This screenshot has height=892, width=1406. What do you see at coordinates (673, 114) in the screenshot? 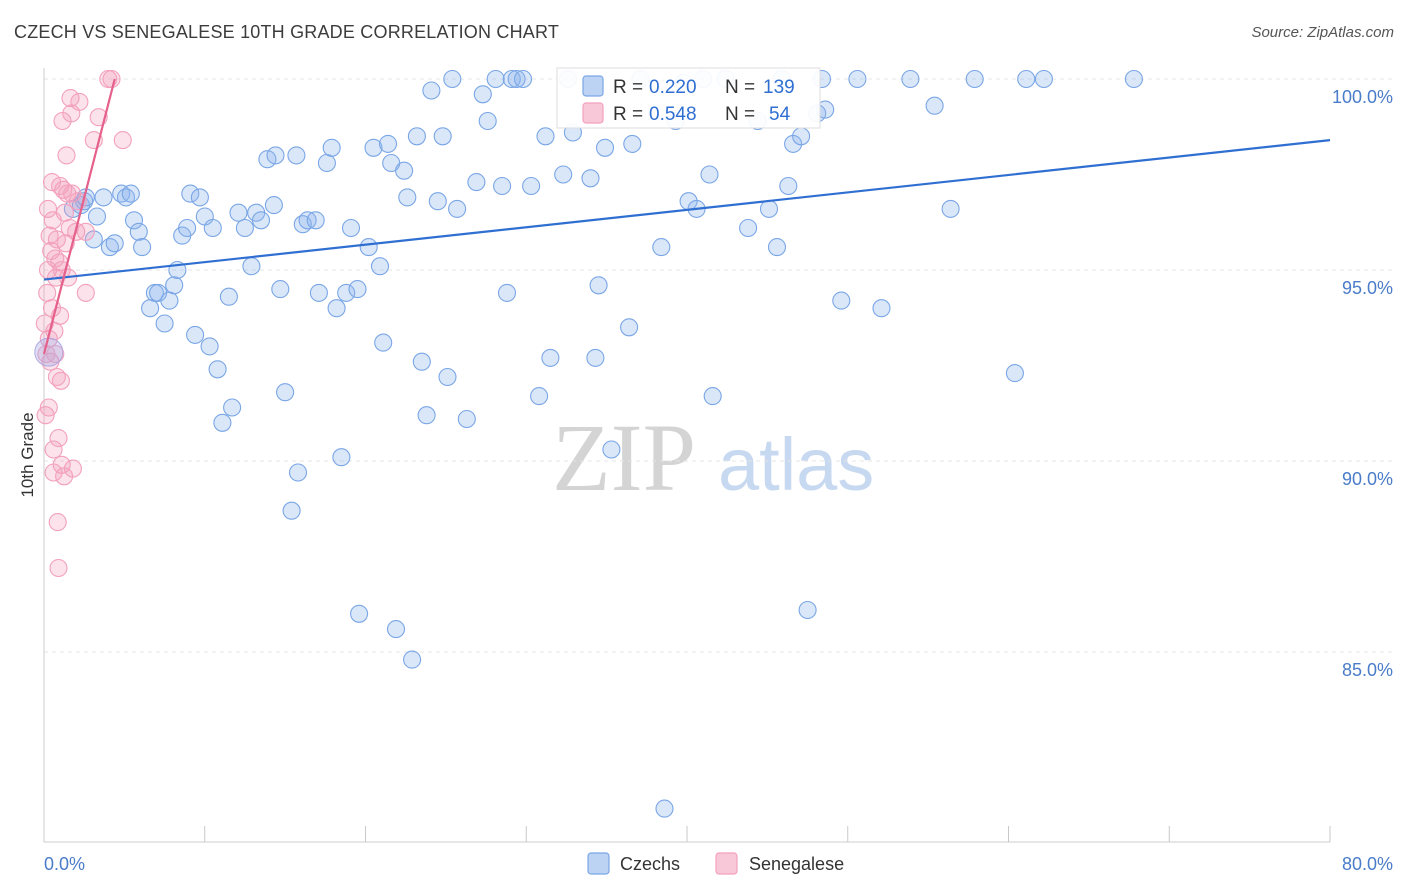
I see `legend-r-value-senegalese: 0.548` at bounding box center [673, 114].